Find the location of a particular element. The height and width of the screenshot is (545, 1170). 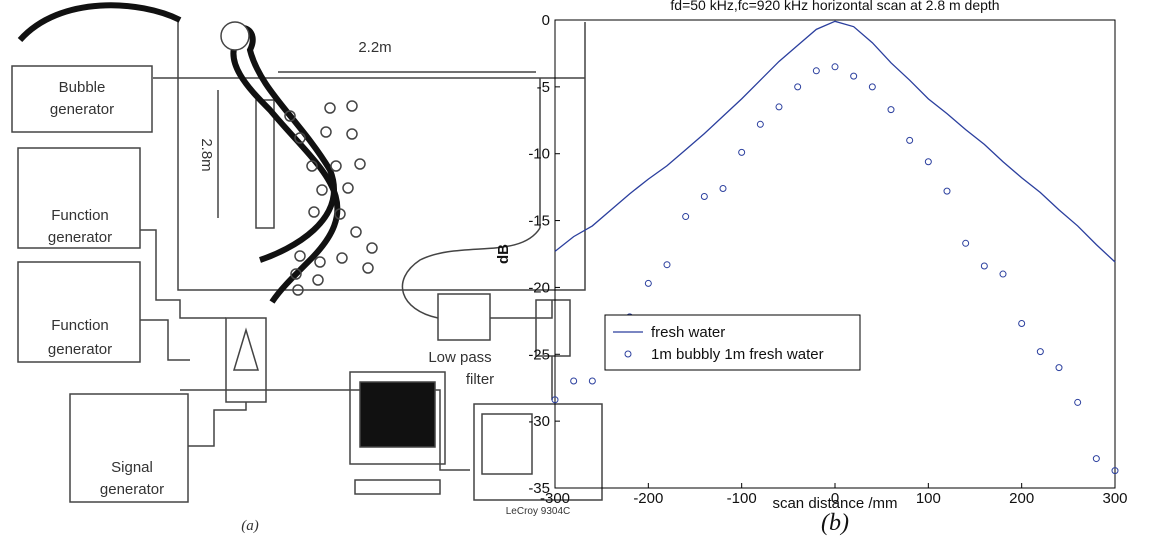

y-tick-label: -5 is located at coordinates (543, 87).